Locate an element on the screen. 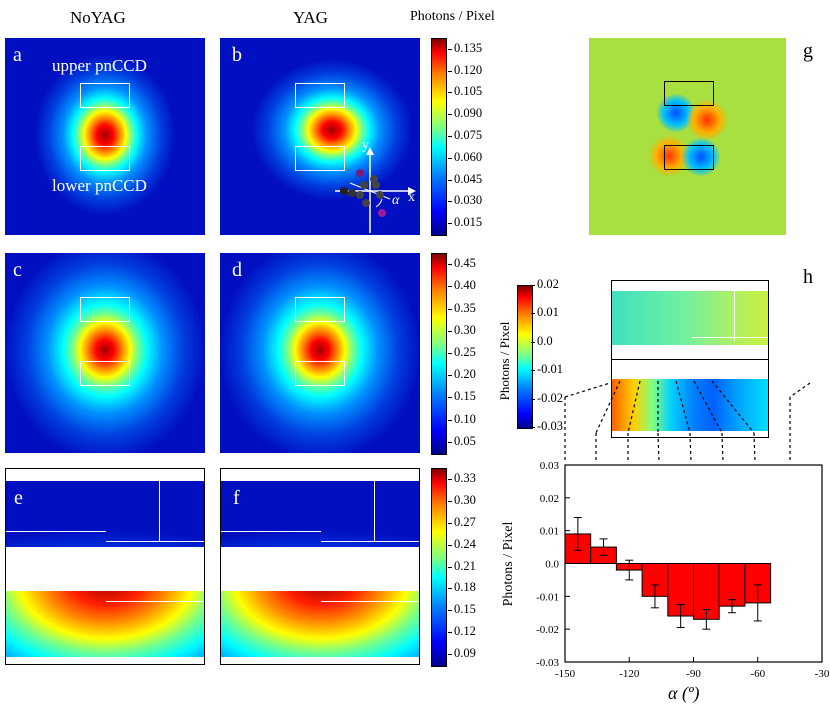 This screenshot has width=830, height=709. upper-pnccd-label: upper pnCCD is located at coordinates (99, 65).